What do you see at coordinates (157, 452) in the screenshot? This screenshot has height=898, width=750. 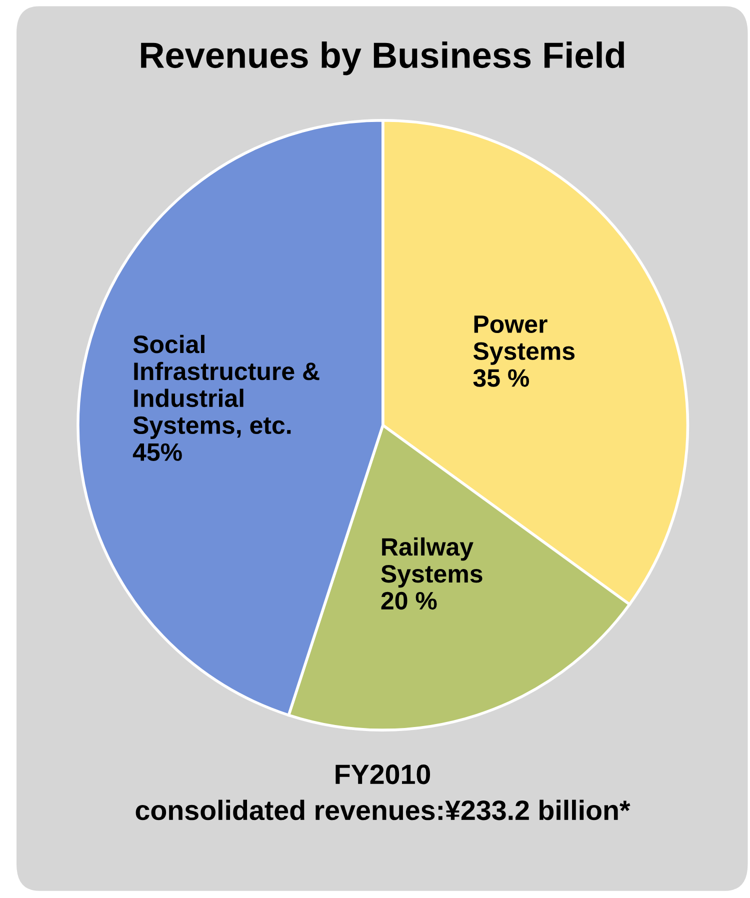 I see `data-label: 45%` at bounding box center [157, 452].